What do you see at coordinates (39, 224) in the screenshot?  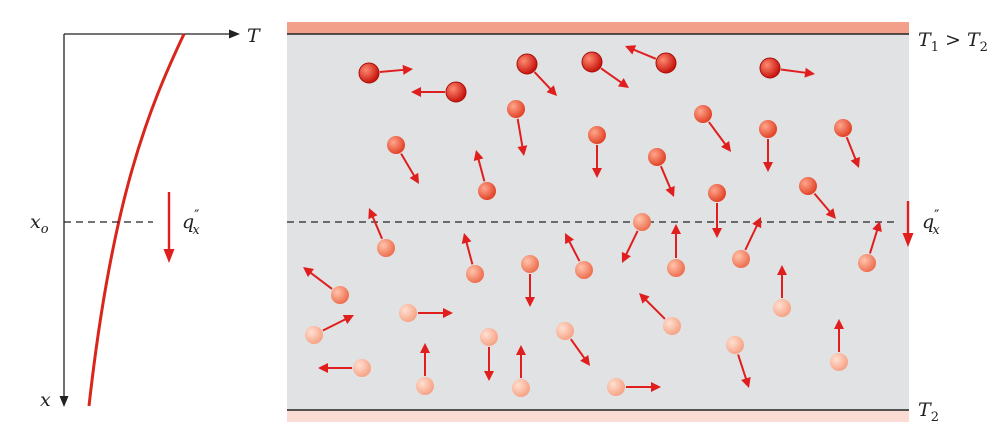 I see `reference-plane-label: xo` at bounding box center [39, 224].